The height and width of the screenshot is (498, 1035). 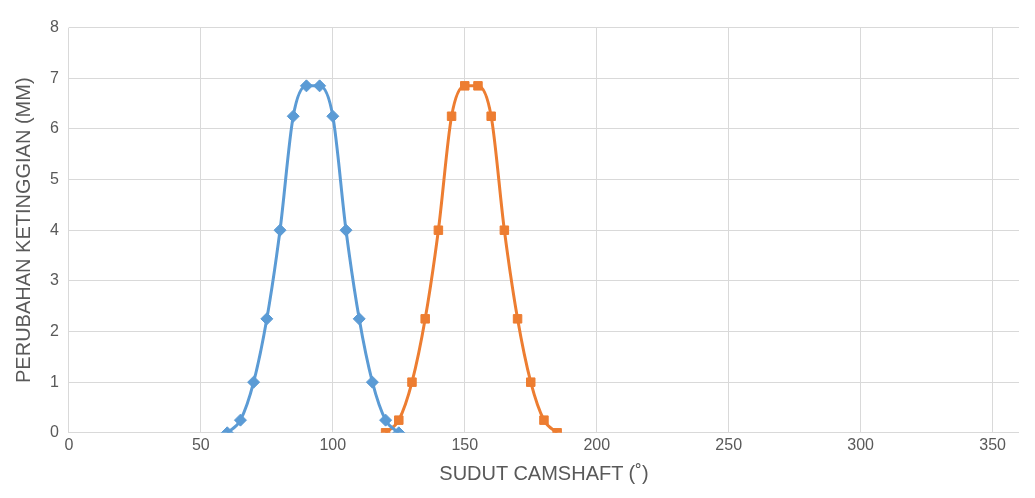 What do you see at coordinates (54, 27) in the screenshot?
I see `y-tick-label: 8` at bounding box center [54, 27].